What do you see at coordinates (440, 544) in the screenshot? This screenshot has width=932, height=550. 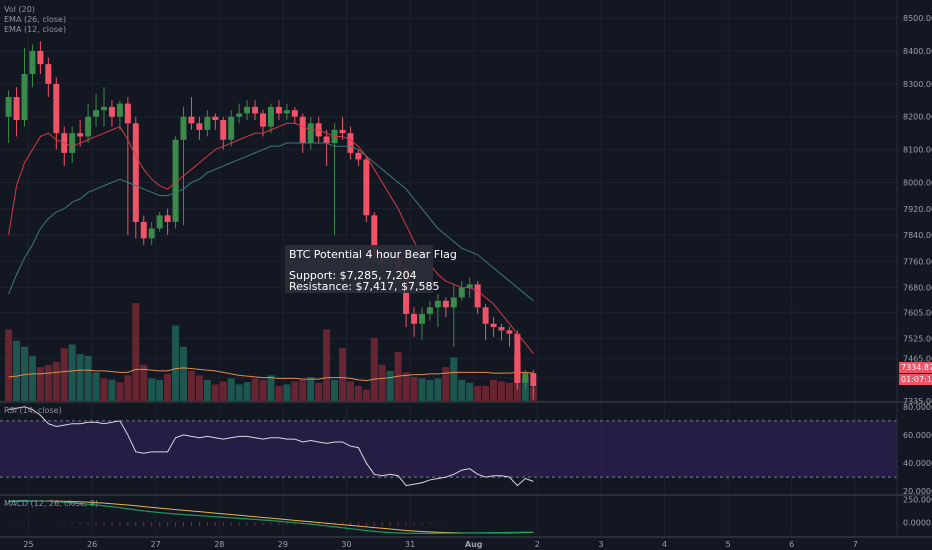 I see `time-axis: 25 26 27 28 29 30 31 Aug 2 3 4 5 6 7` at bounding box center [440, 544].